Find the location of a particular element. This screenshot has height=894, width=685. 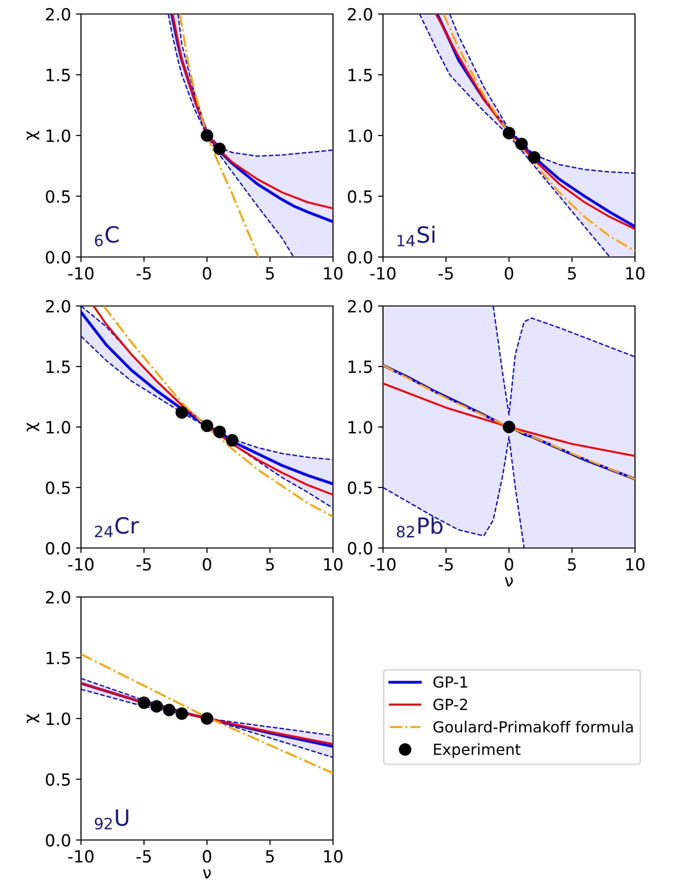

annotation: $_{6}$C is located at coordinates (106, 236).